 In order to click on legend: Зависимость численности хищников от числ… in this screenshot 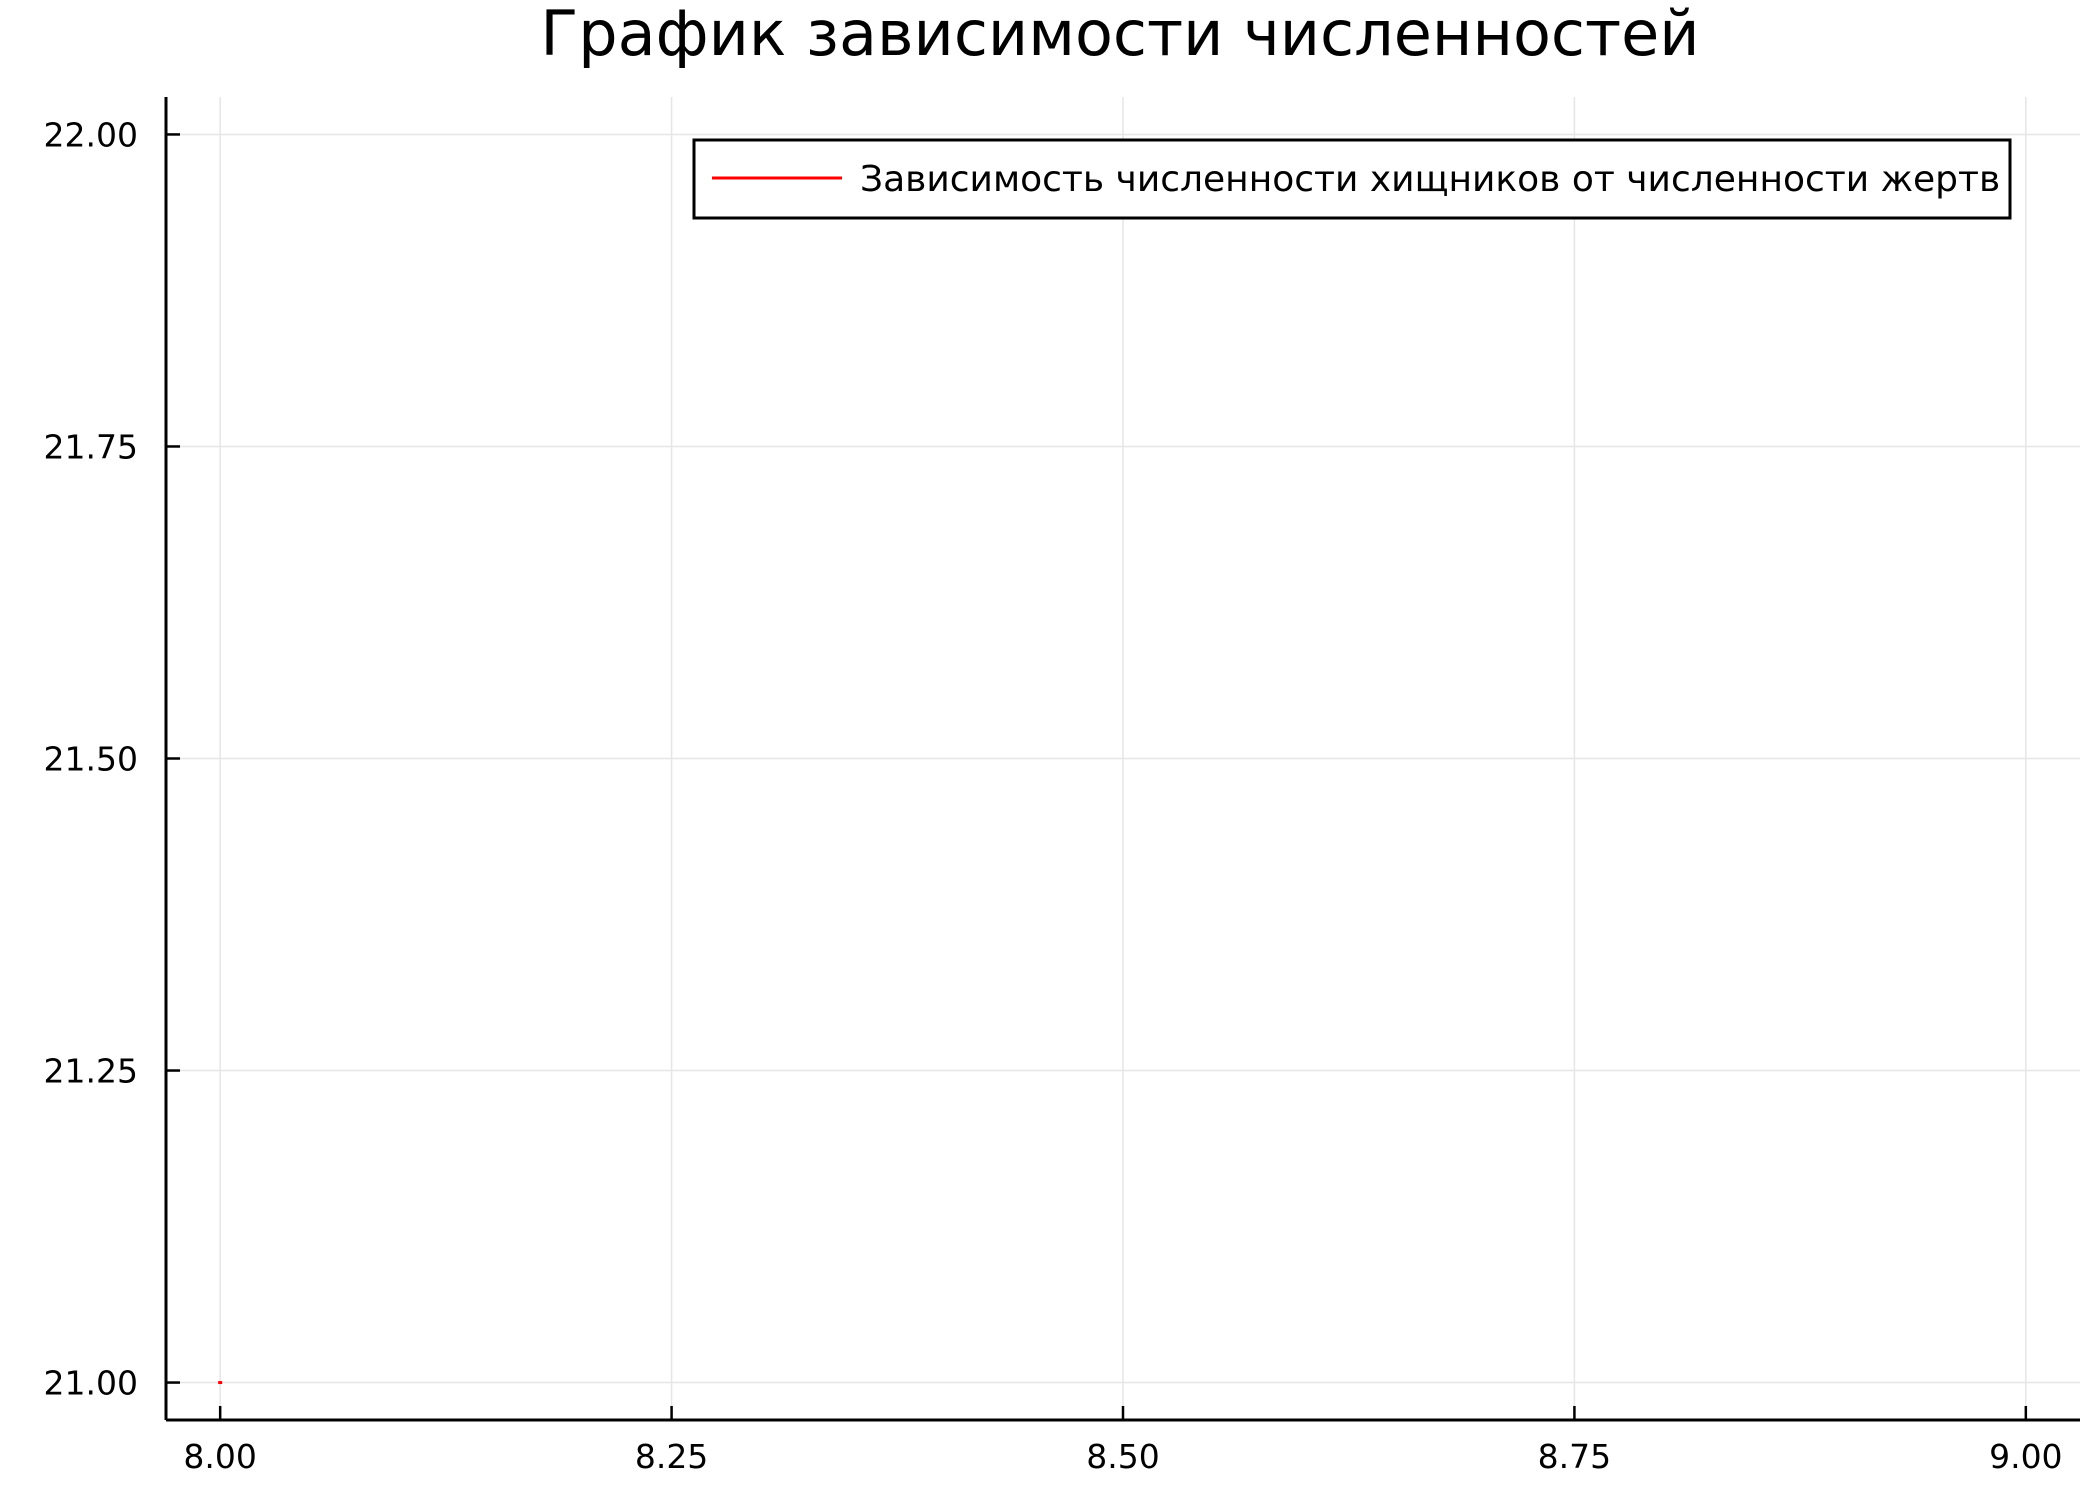, I will do `click(1352, 179)`.